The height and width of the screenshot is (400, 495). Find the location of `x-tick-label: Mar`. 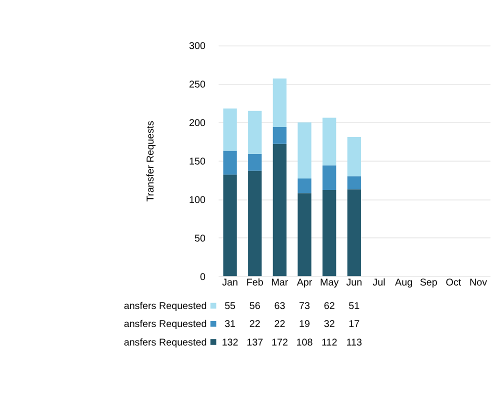

x-tick-label: Mar is located at coordinates (280, 283).